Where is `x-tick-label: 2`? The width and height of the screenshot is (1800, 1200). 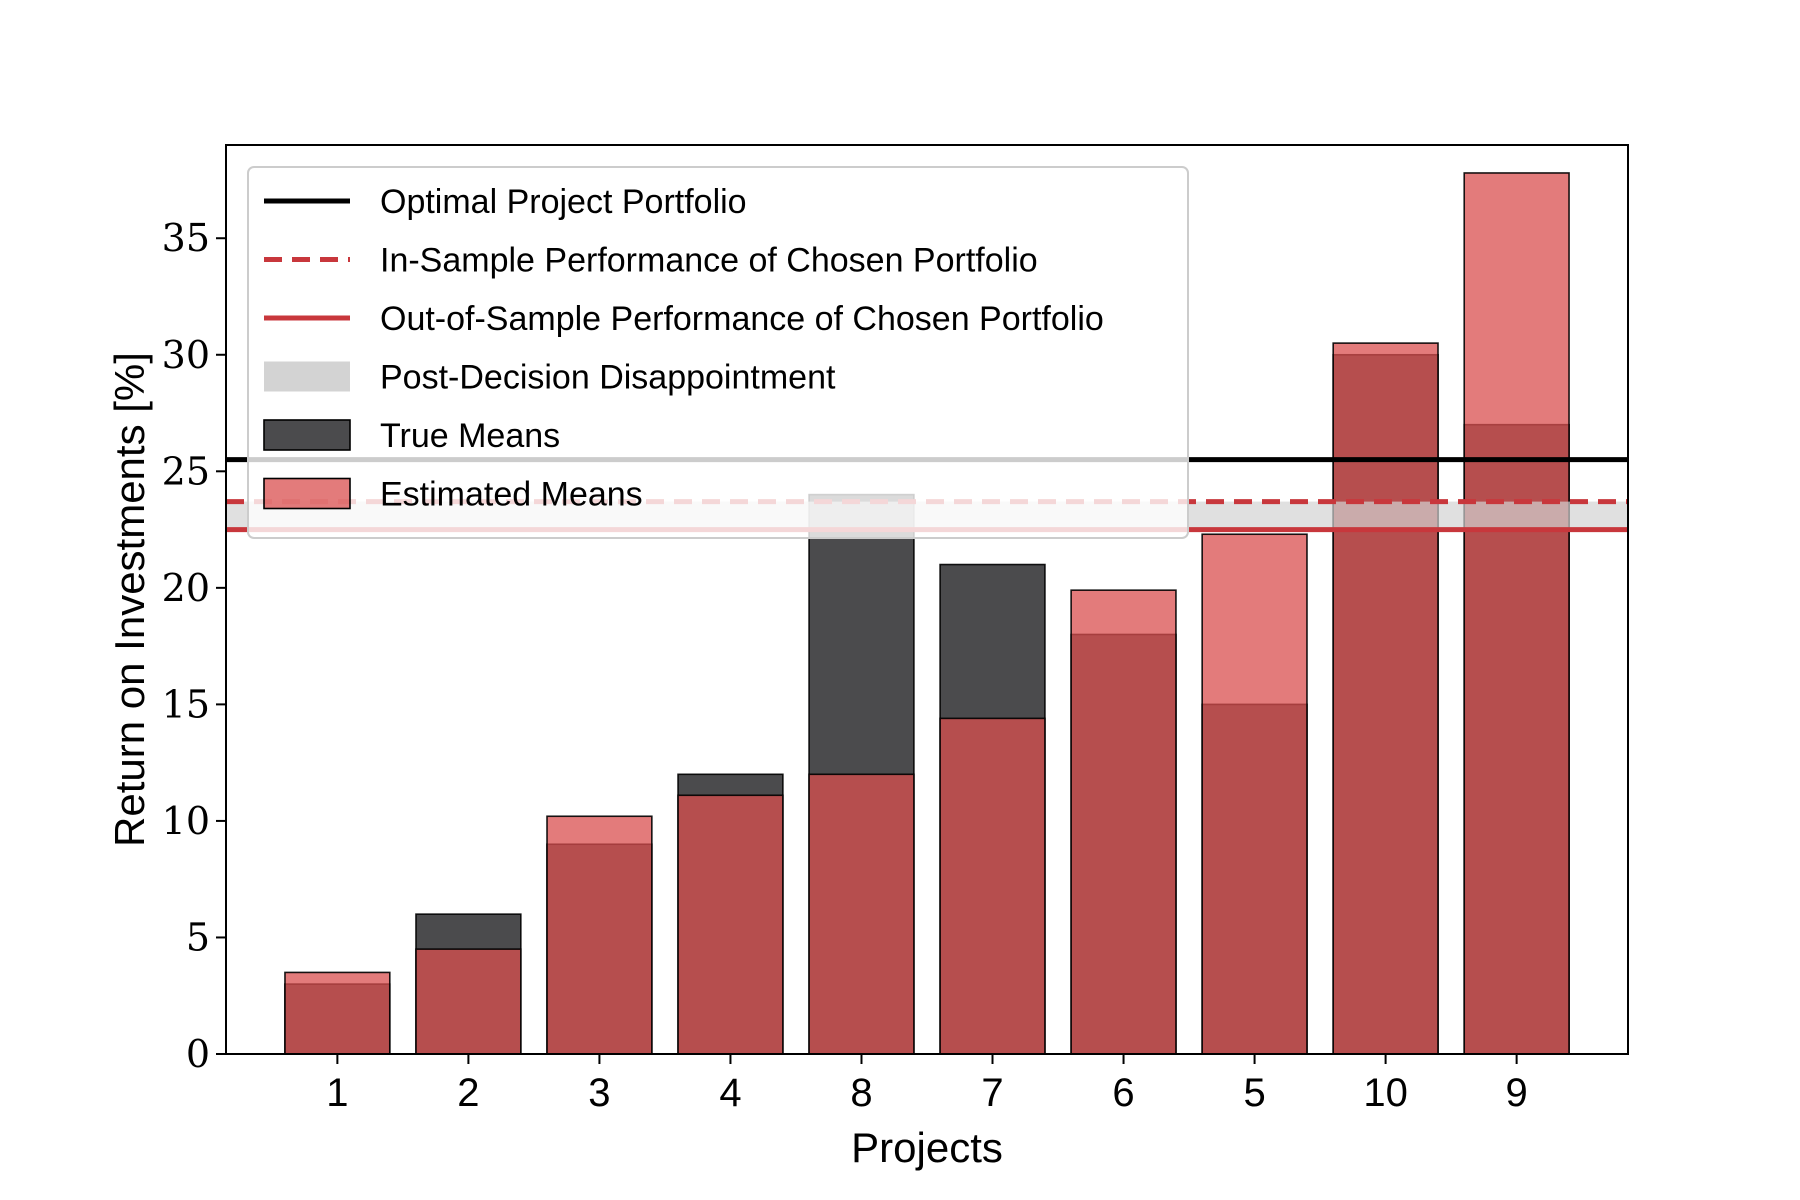 x-tick-label: 2 is located at coordinates (468, 1093).